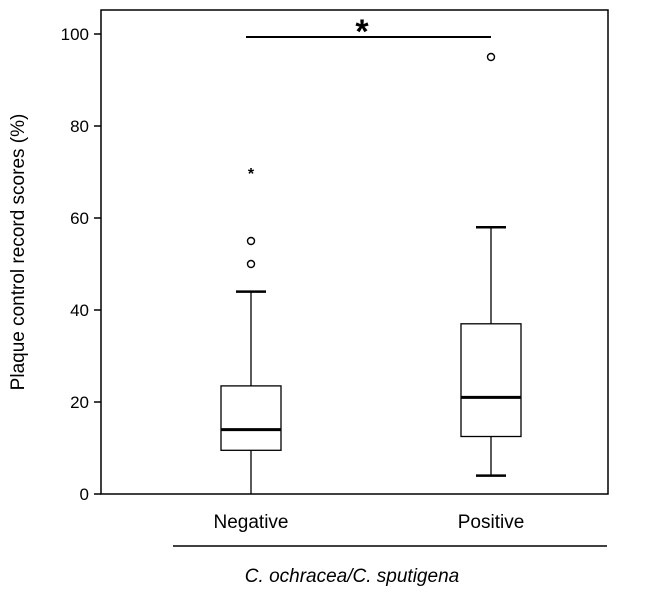 The height and width of the screenshot is (595, 646). I want to click on significance-bracket: *, so click(368, 32).